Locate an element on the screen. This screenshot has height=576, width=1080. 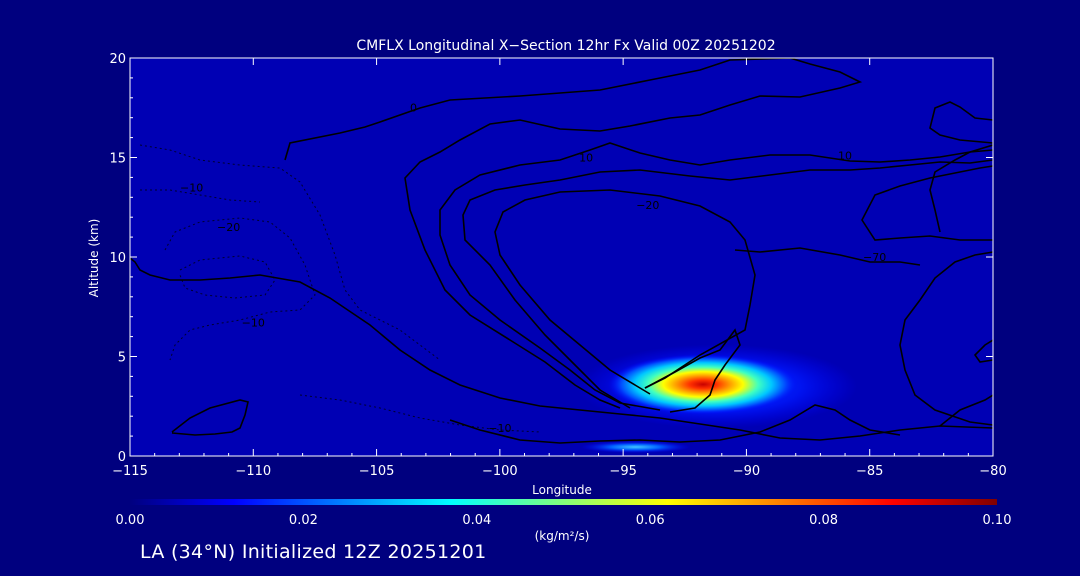
x-tick-label: −80 is located at coordinates (992, 471).